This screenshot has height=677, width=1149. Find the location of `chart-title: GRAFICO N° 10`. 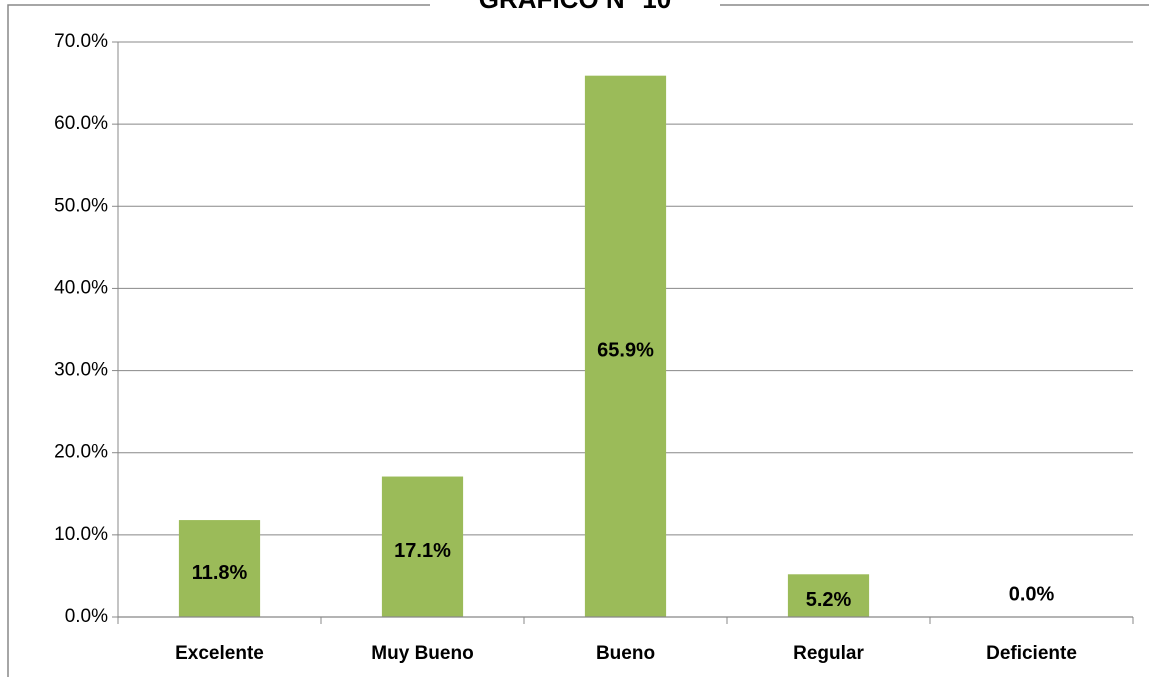

chart-title: GRAFICO N° 10 is located at coordinates (575, 7).